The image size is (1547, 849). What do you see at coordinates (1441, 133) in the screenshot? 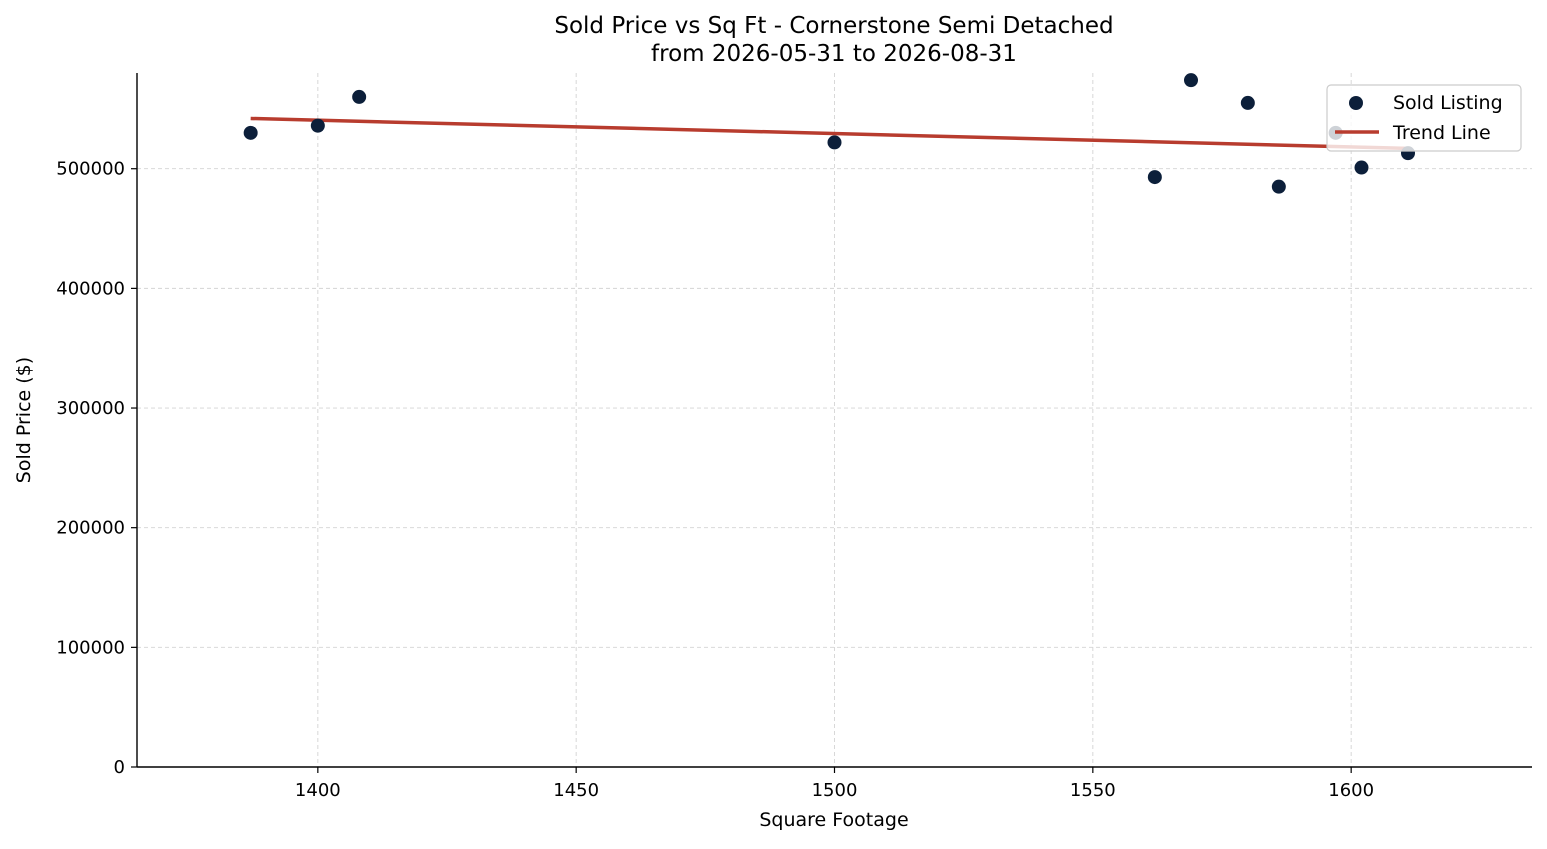
I see `legend-label-trend-line: Trend Line` at bounding box center [1441, 133].